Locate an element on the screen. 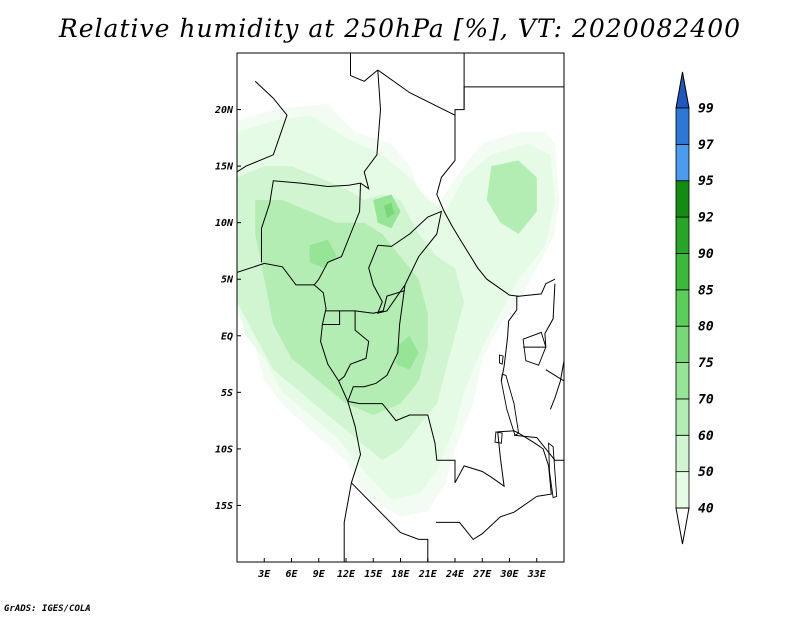  colorbar-label: 90 is located at coordinates (706, 254).